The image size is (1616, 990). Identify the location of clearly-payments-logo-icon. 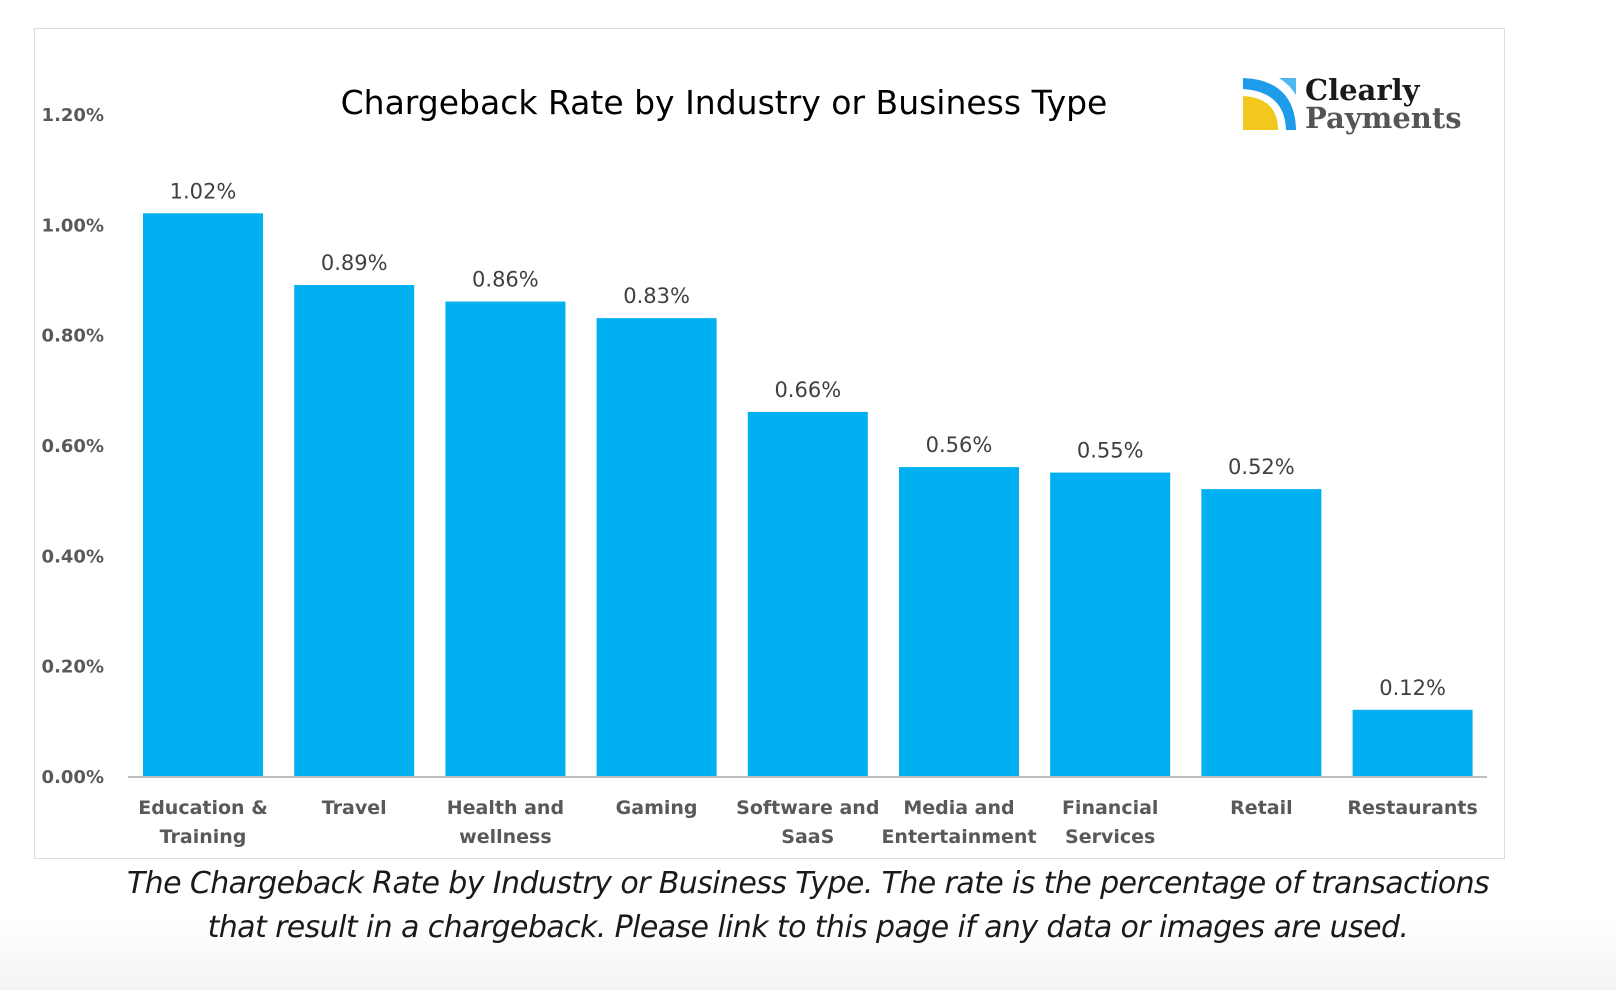
(1269, 104).